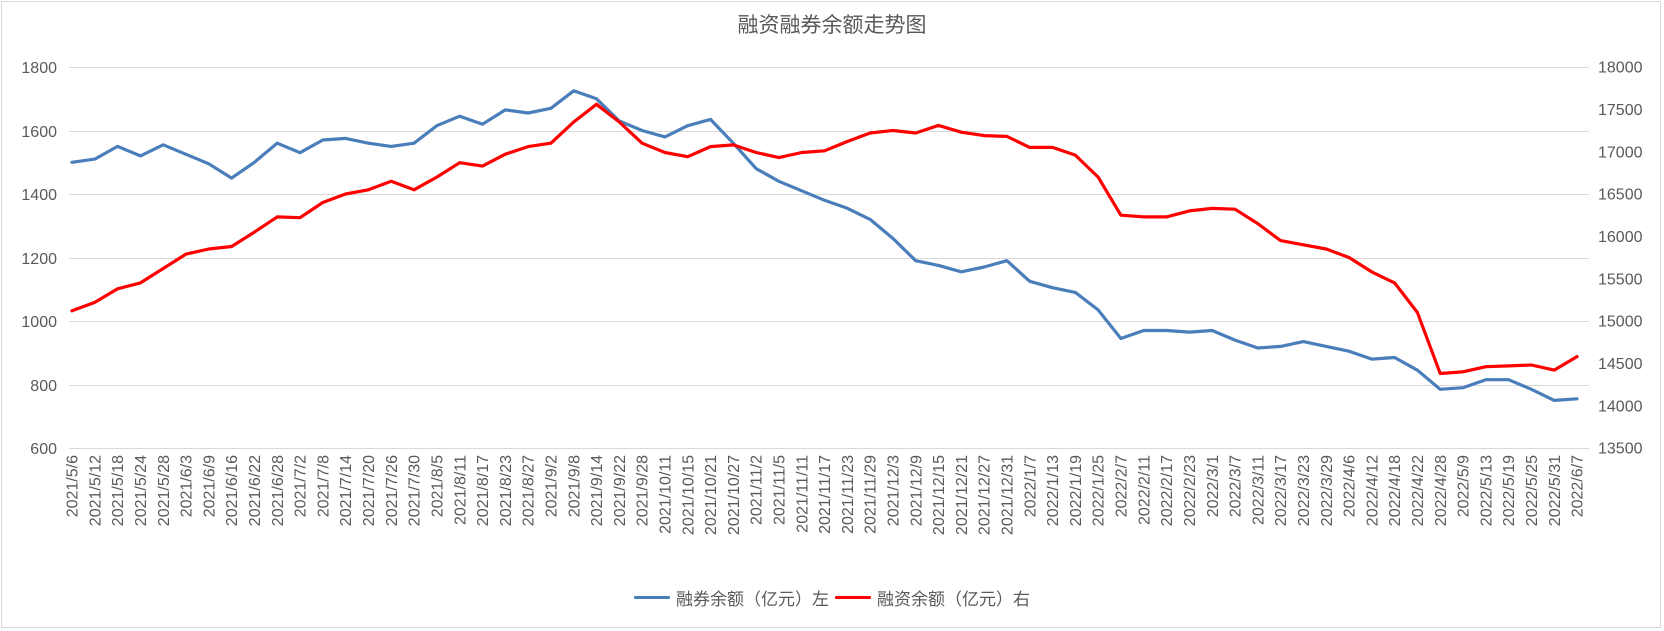 This screenshot has height=631, width=1664. What do you see at coordinates (39, 68) in the screenshot?
I see `y-left-tick-label: 1800` at bounding box center [39, 68].